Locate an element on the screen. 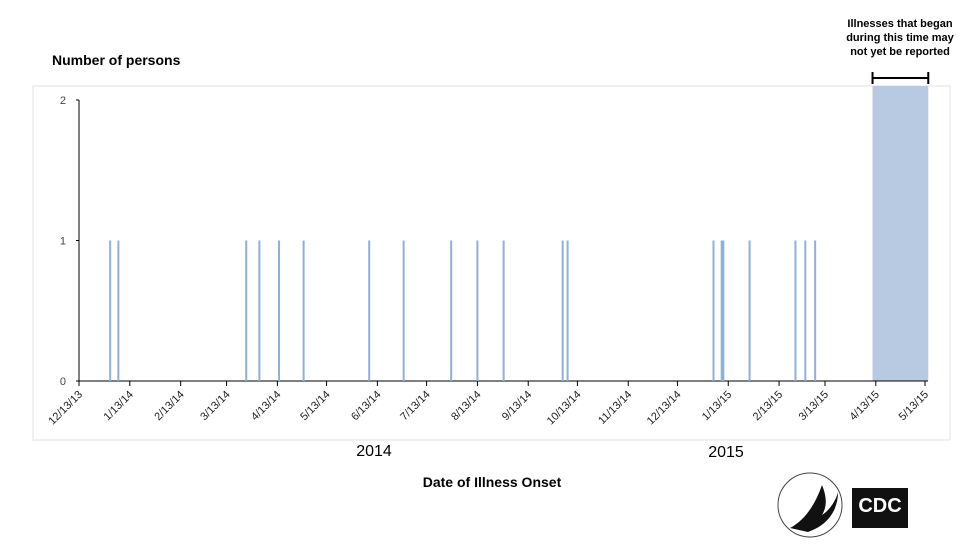  x-tick-label: 6/13/14 is located at coordinates (366, 406).